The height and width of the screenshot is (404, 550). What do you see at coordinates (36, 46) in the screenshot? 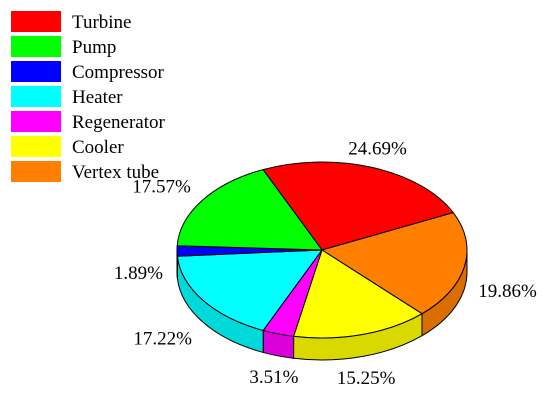
I see `legend-swatch-pump` at bounding box center [36, 46].